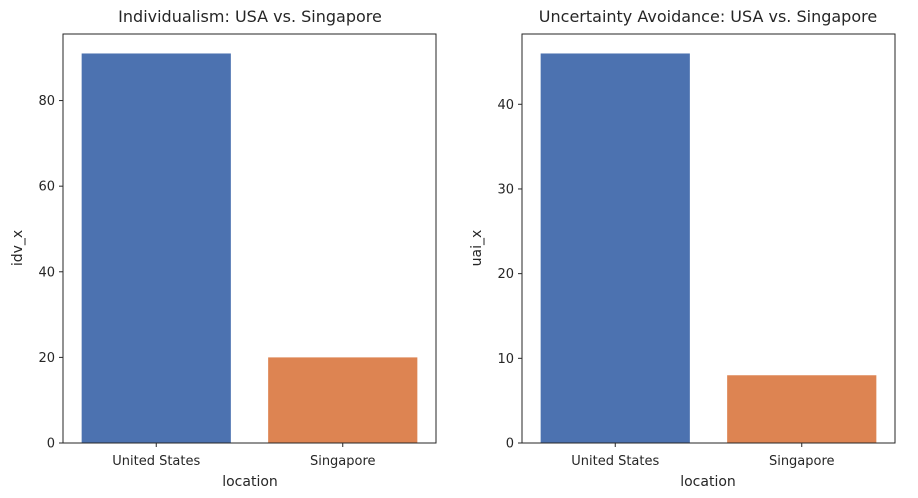  Describe the element at coordinates (46, 101) in the screenshot. I see `y-tick-label: 80` at that location.